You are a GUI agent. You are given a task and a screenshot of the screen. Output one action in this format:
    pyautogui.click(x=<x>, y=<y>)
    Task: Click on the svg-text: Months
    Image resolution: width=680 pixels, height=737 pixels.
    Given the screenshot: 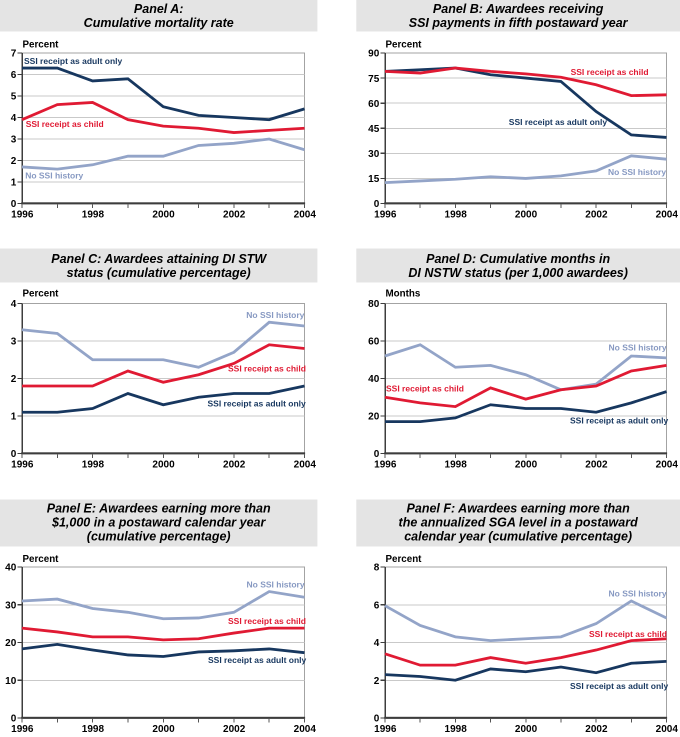 What is the action you would take?
    pyautogui.click(x=403, y=294)
    